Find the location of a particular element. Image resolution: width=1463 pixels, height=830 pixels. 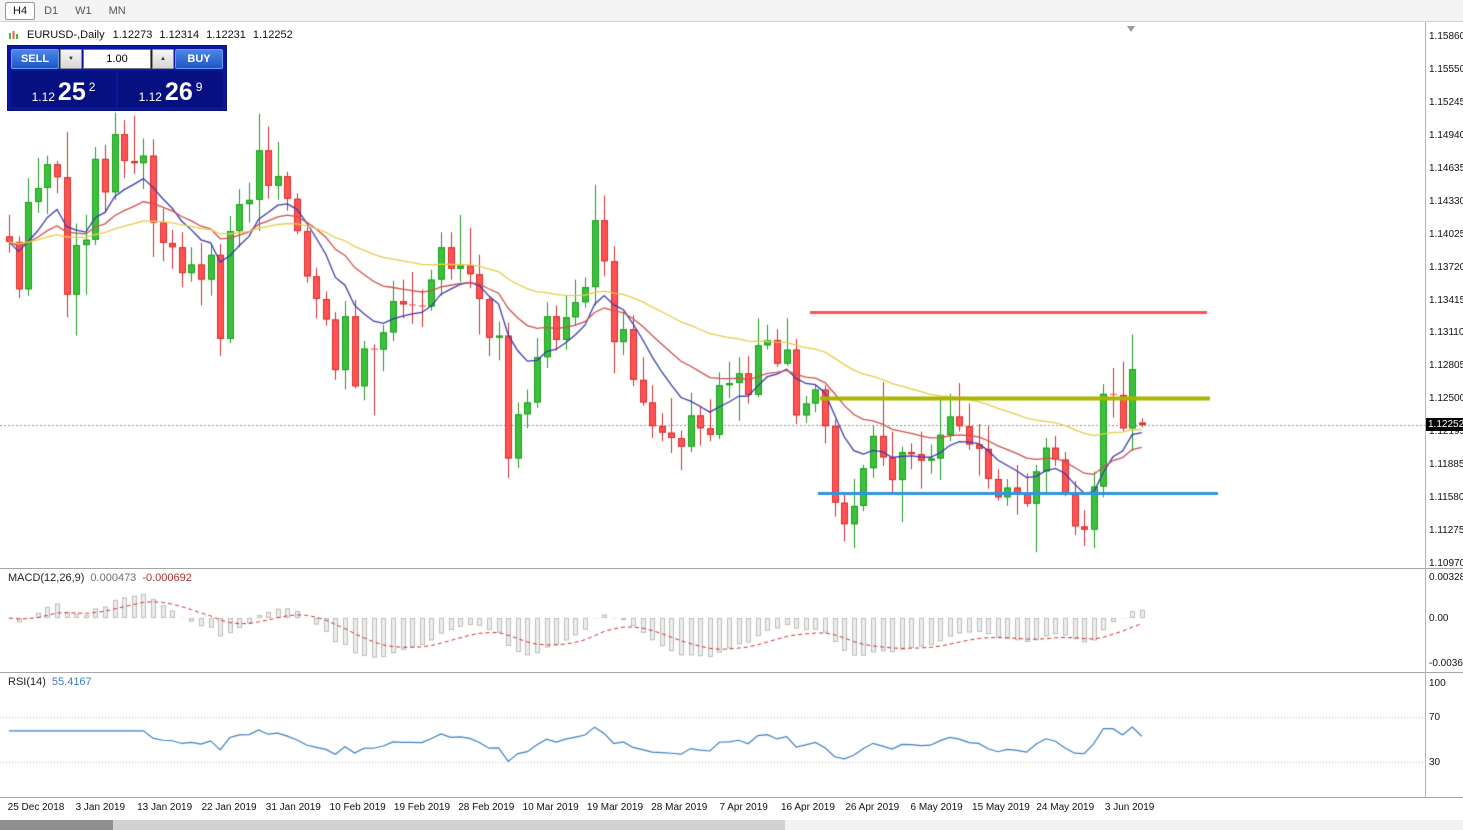

macd-rsi-splitter is located at coordinates (731, 672).